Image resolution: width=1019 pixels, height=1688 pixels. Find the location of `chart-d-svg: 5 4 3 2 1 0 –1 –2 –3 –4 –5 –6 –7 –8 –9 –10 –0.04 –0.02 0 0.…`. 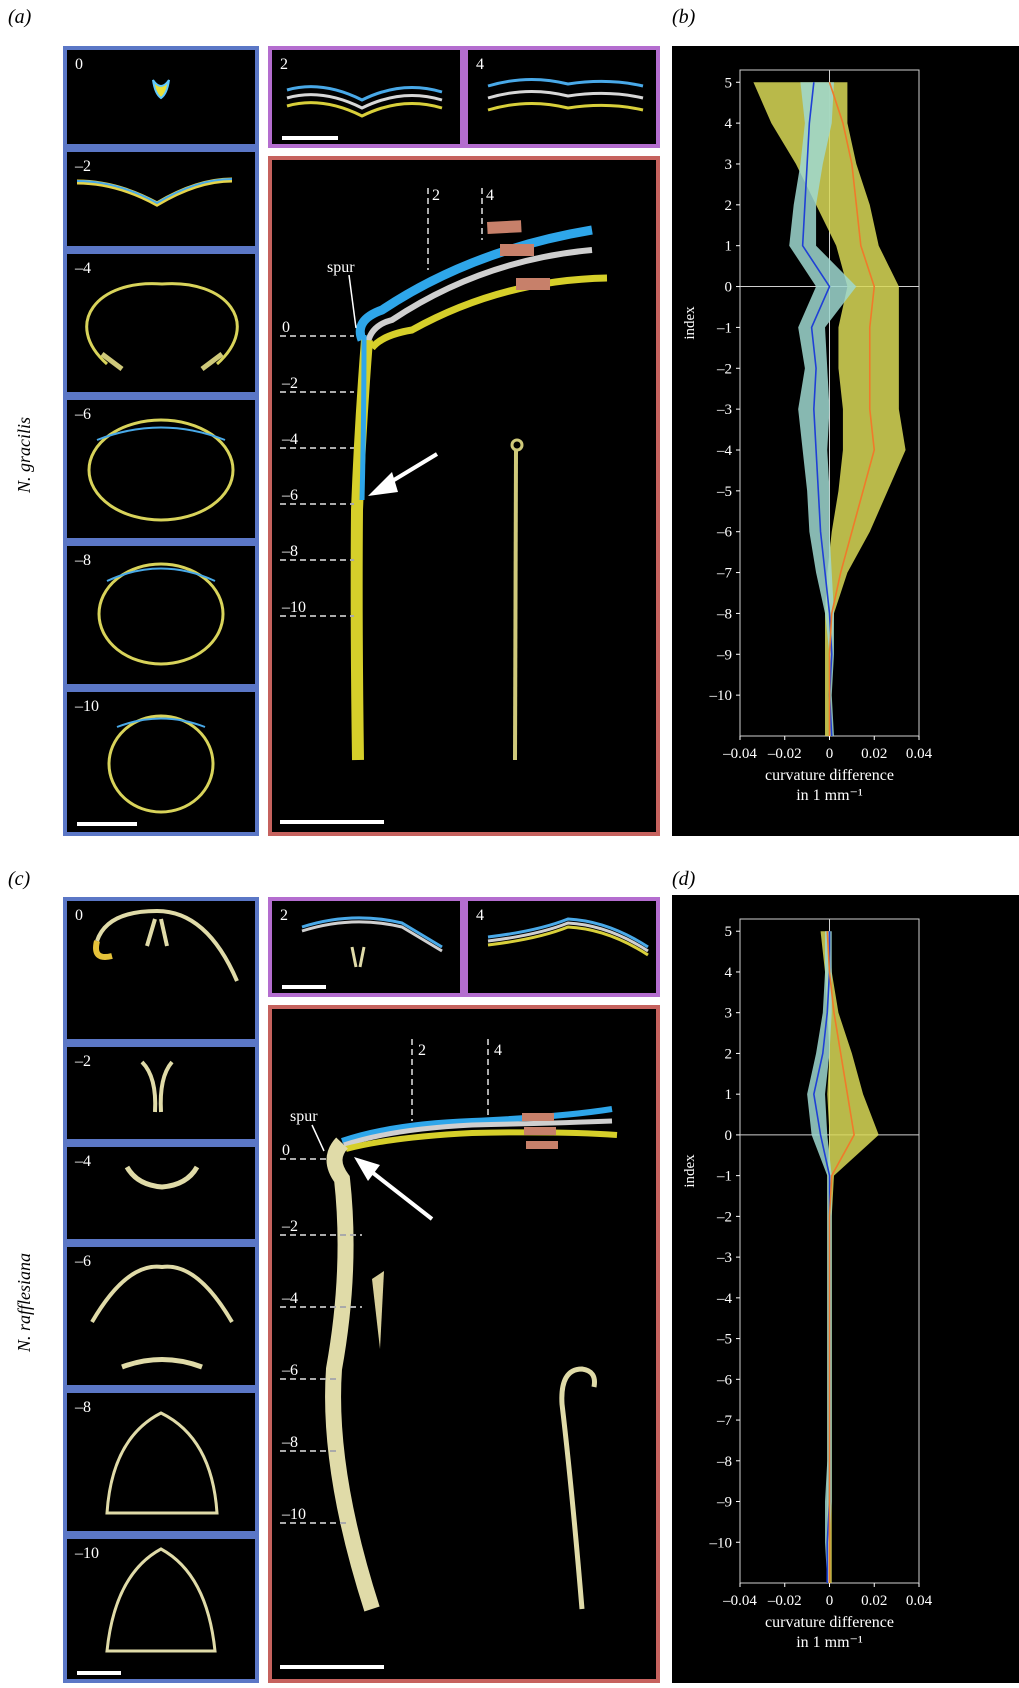

chart-d-svg: 5 4 3 2 1 0 –1 –2 –3 –4 –5 –6 –7 –8 –9 –10 –0.04 –0.02 0 0.… is located at coordinates (807, 1284).